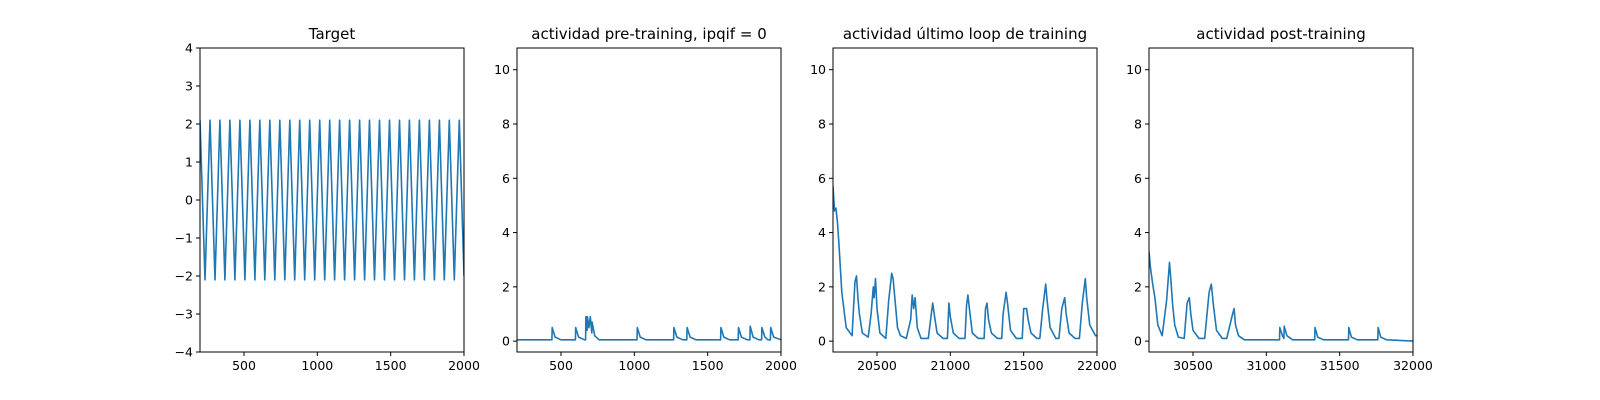 The height and width of the screenshot is (400, 1600). I want to click on x-tick-label: 21000, so click(950, 365).